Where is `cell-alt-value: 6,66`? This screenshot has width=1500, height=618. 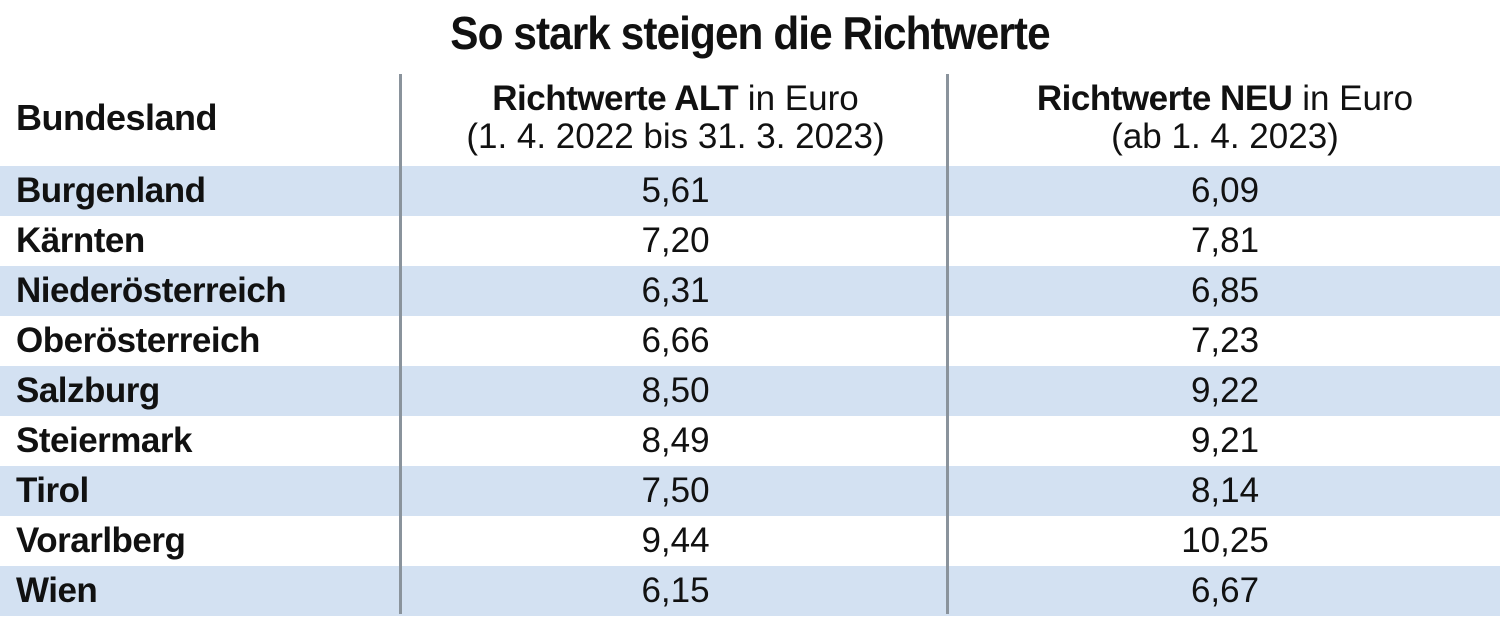 cell-alt-value: 6,66 is located at coordinates (675, 340).